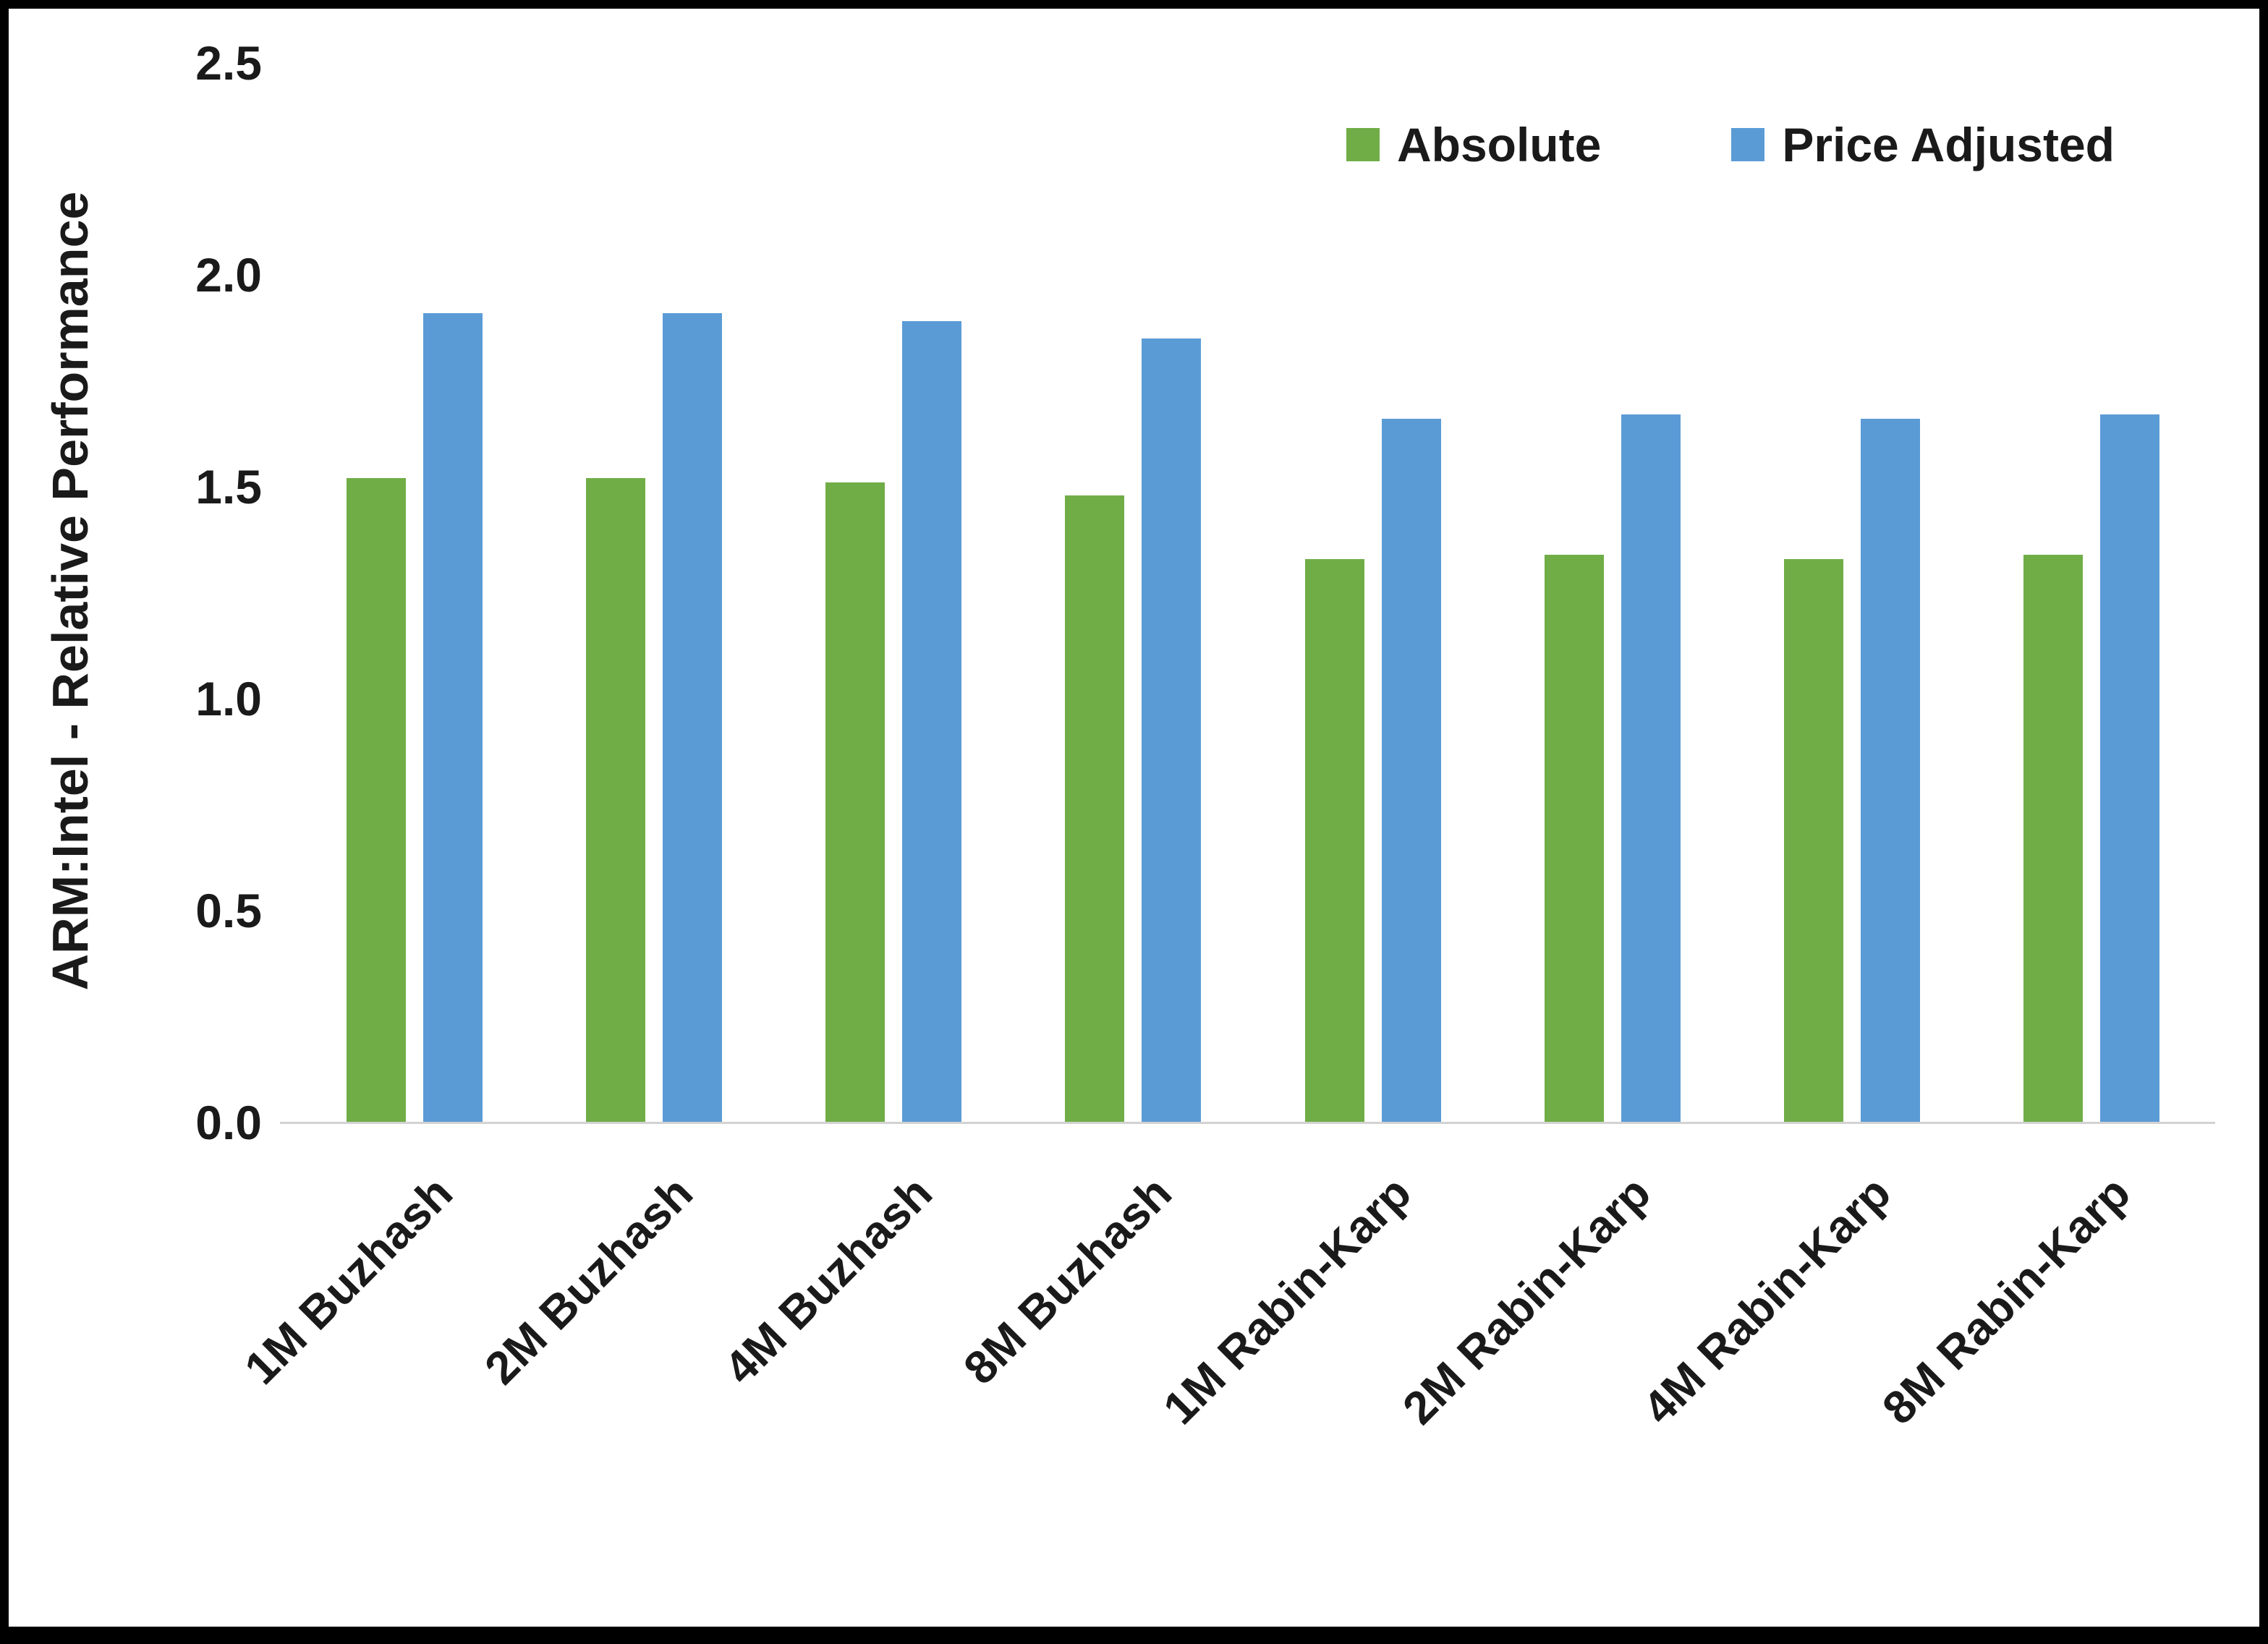 This screenshot has height=1644, width=2268. What do you see at coordinates (1651, 768) in the screenshot?
I see `bar-price-adjusted-2m-rabin-karp` at bounding box center [1651, 768].